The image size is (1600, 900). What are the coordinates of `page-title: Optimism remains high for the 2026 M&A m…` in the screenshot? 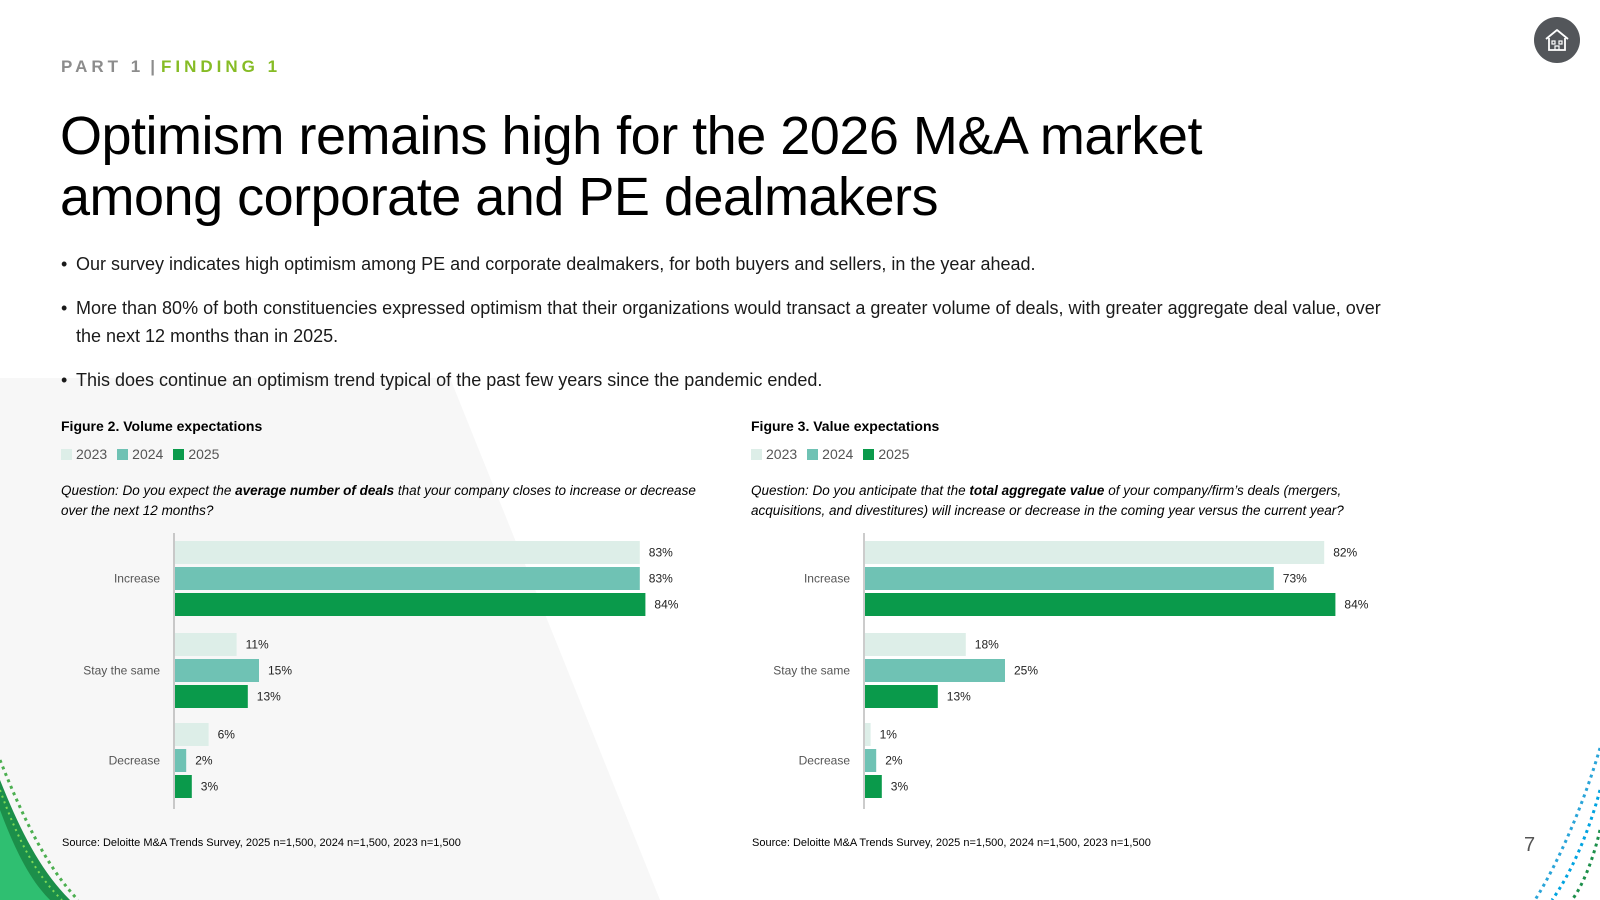 It's located at (710, 167).